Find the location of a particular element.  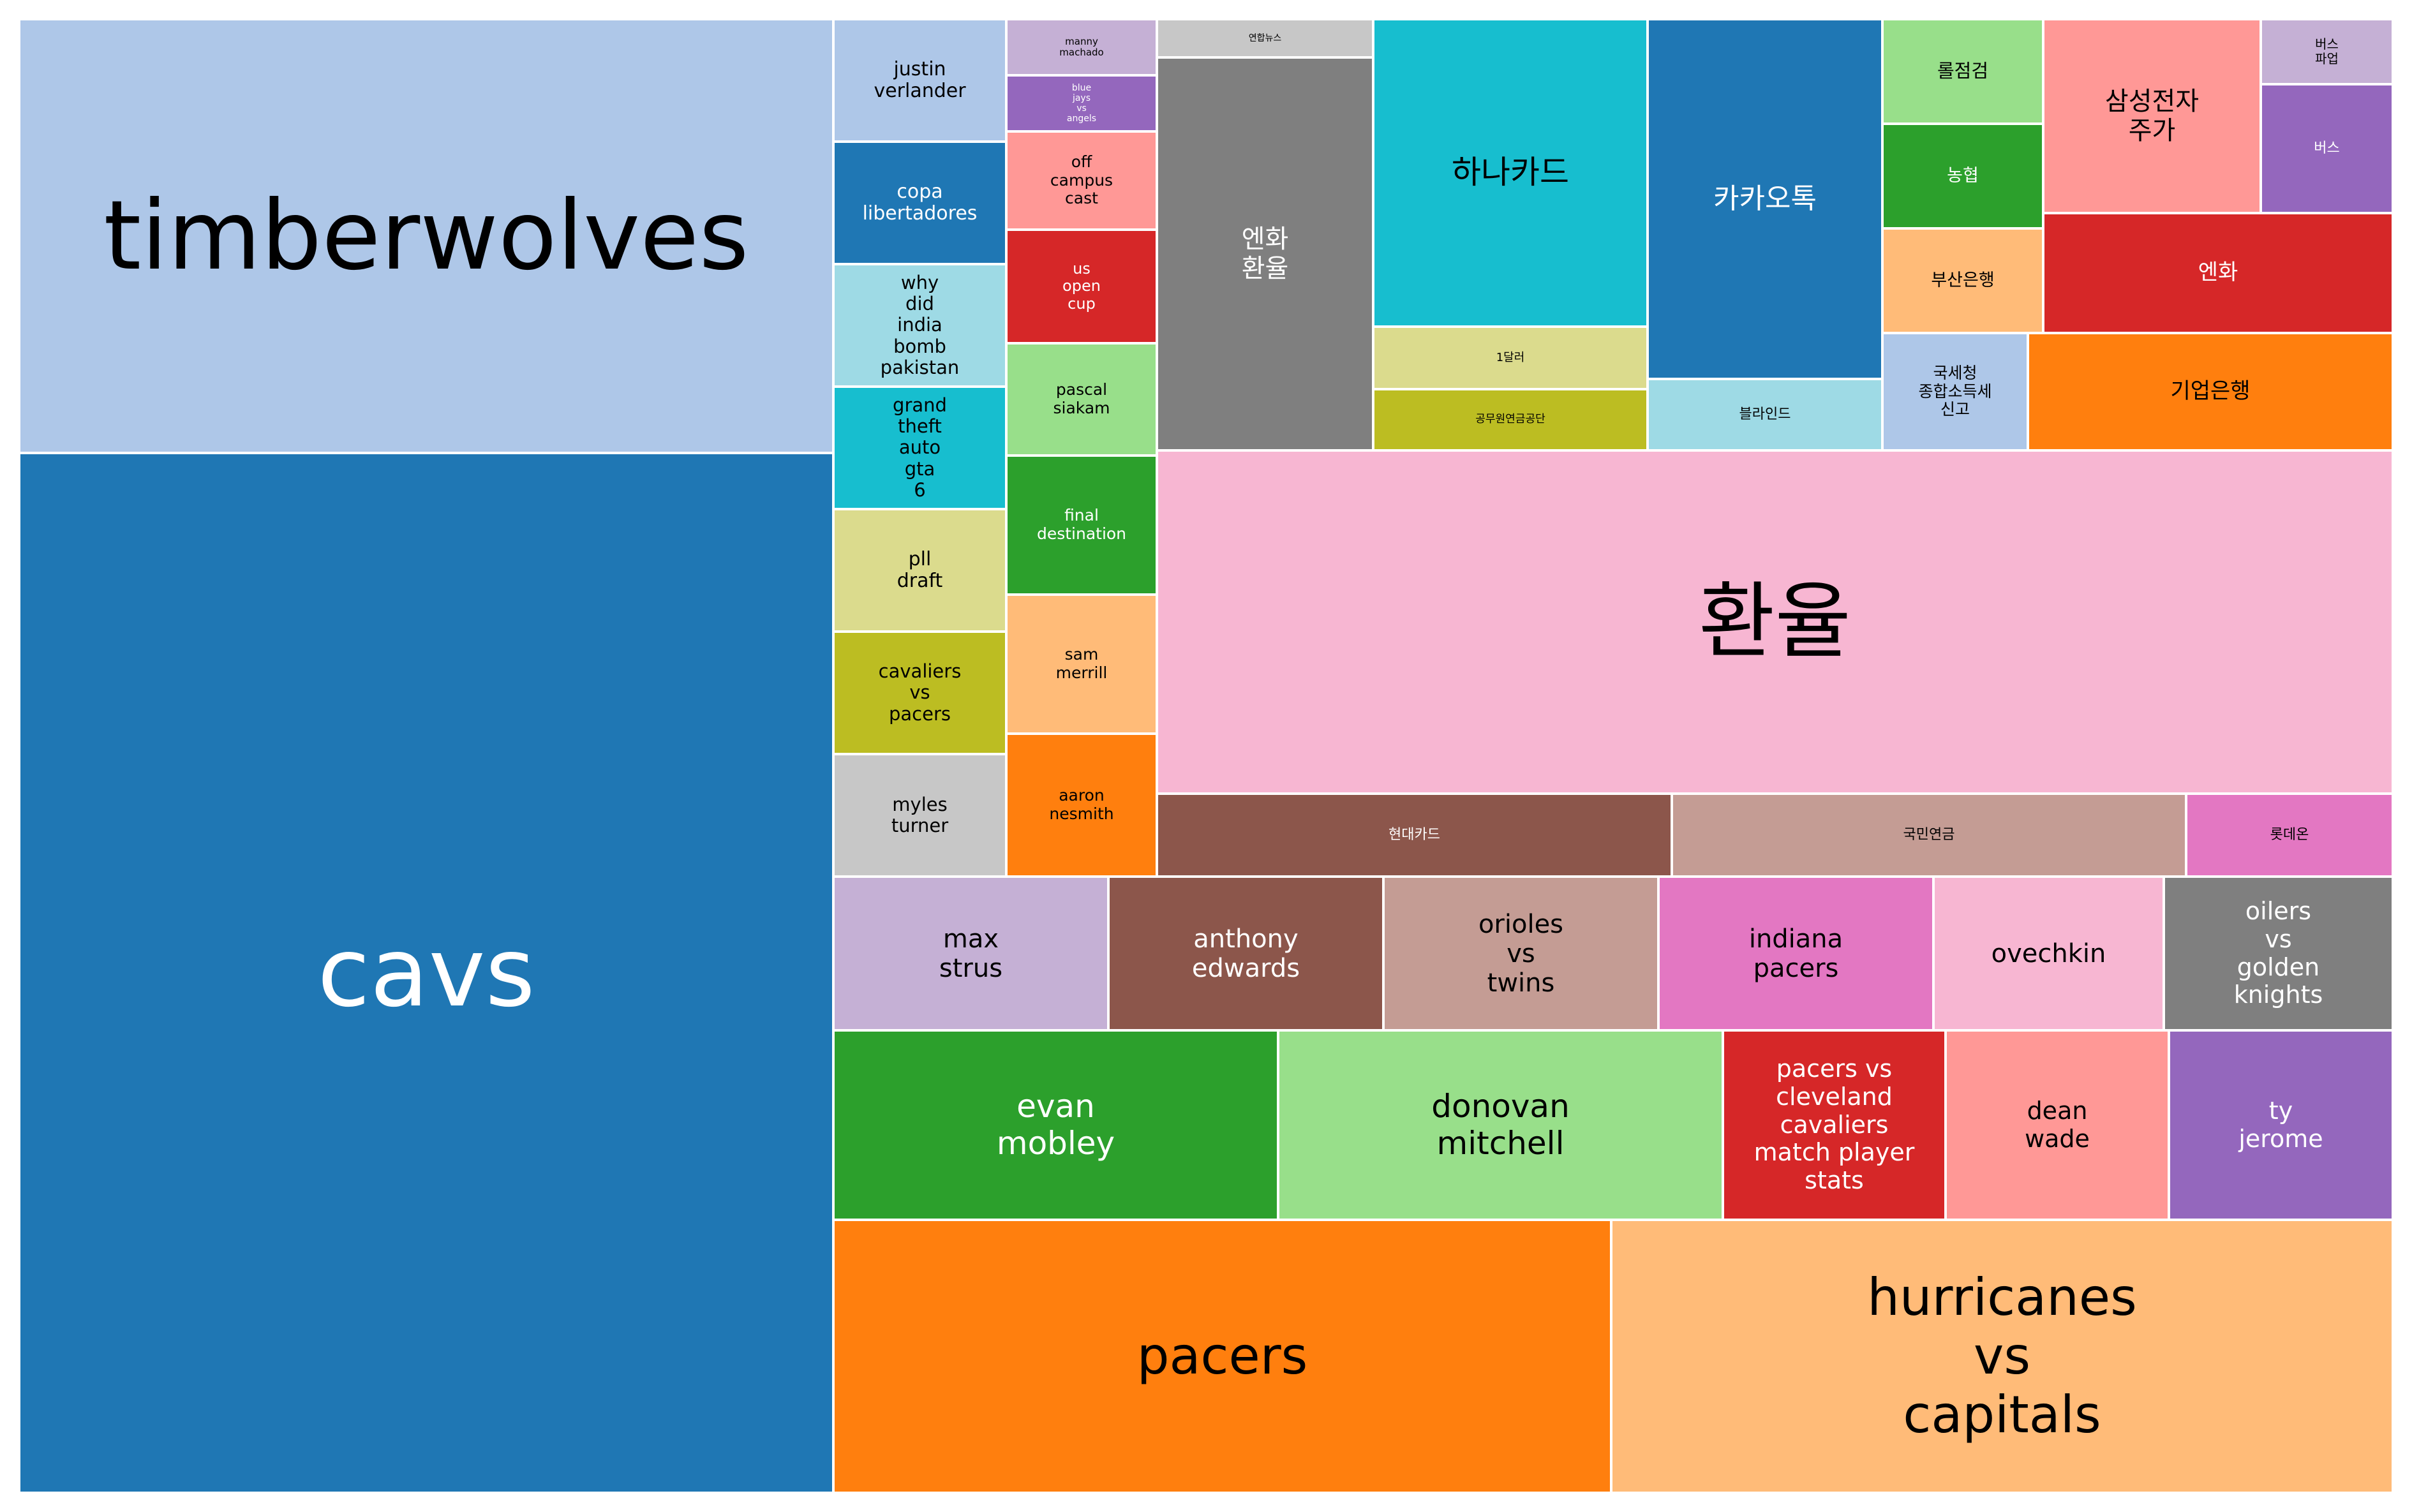

treemap-tile-ty-jerome: ty jerome is located at coordinates (2281, 1125).